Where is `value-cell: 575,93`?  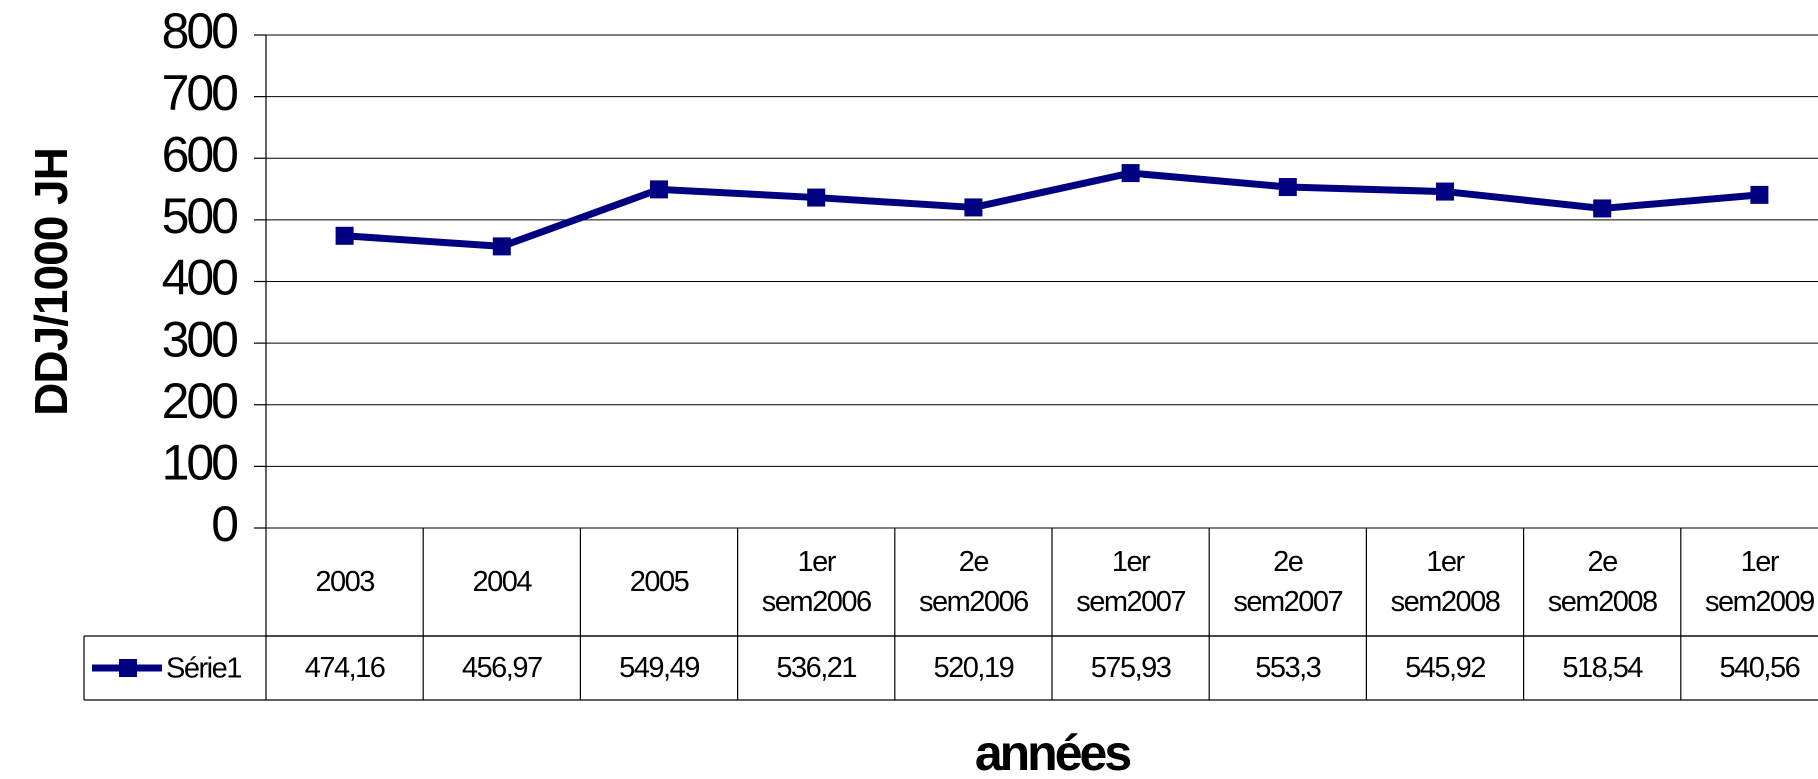 value-cell: 575,93 is located at coordinates (1130, 668).